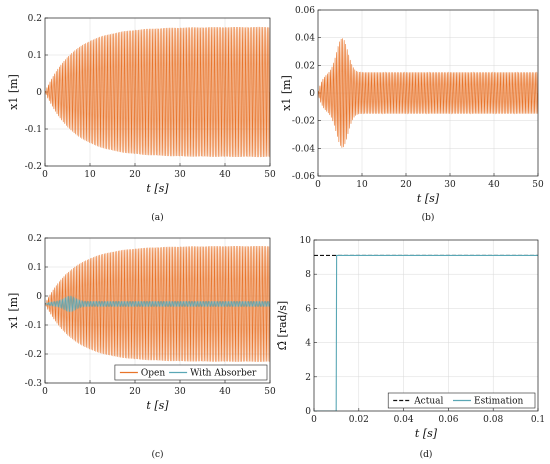 Image resolution: width=550 pixels, height=464 pixels. What do you see at coordinates (308, 344) in the screenshot?
I see `y-tick-label: 4` at bounding box center [308, 344].